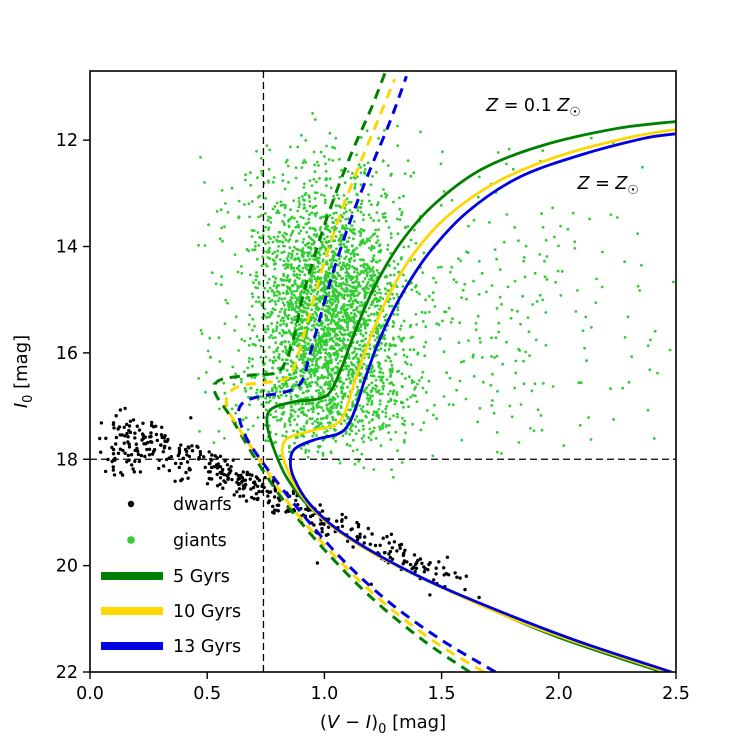 The image size is (746, 751). What do you see at coordinates (131, 504) in the screenshot?
I see `legend-marker-dwarfs` at bounding box center [131, 504].